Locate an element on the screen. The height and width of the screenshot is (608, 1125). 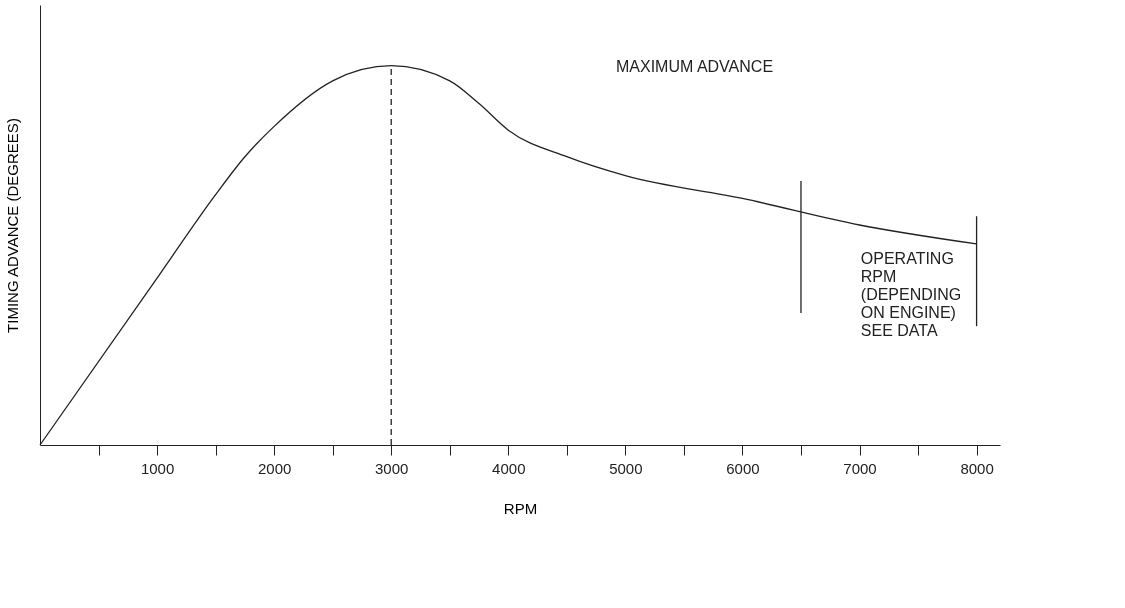
x-tick-label: 1000 is located at coordinates (157, 468).